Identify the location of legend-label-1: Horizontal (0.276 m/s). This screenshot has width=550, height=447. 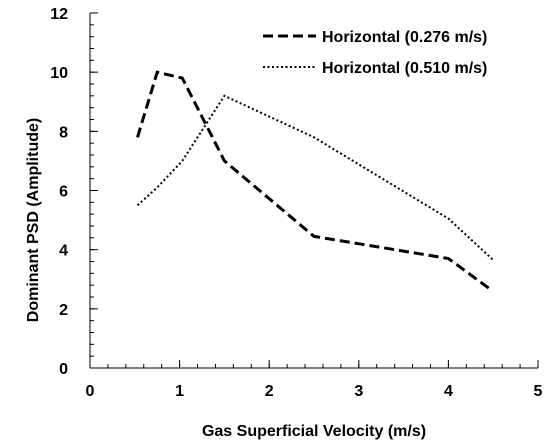
(404, 37).